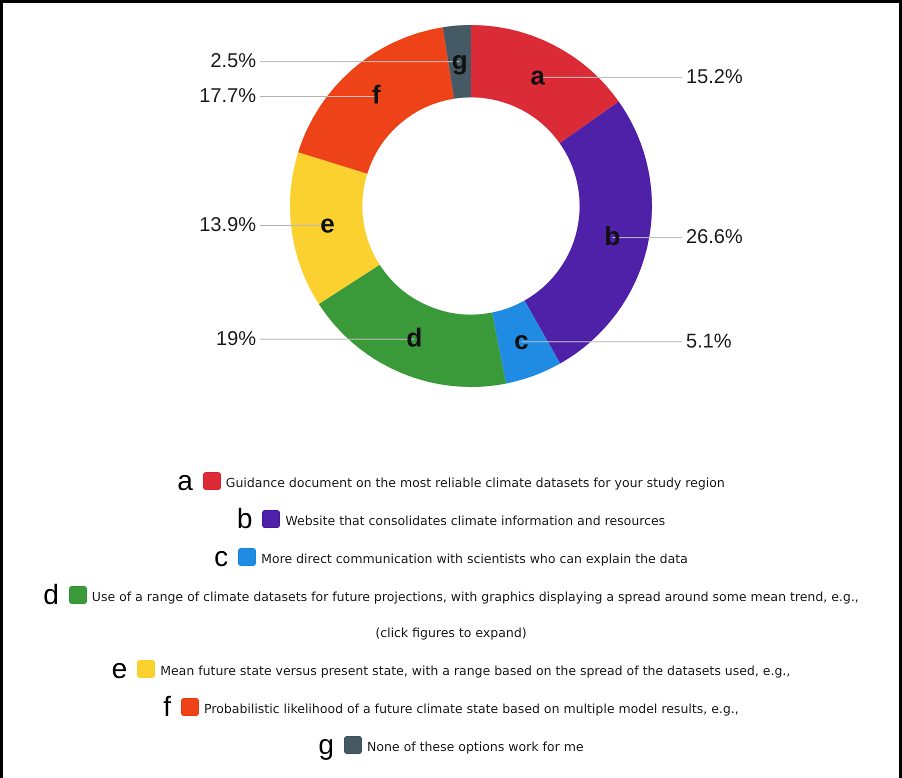 The height and width of the screenshot is (778, 902). Describe the element at coordinates (221, 556) in the screenshot. I see `legend-label: c` at that location.